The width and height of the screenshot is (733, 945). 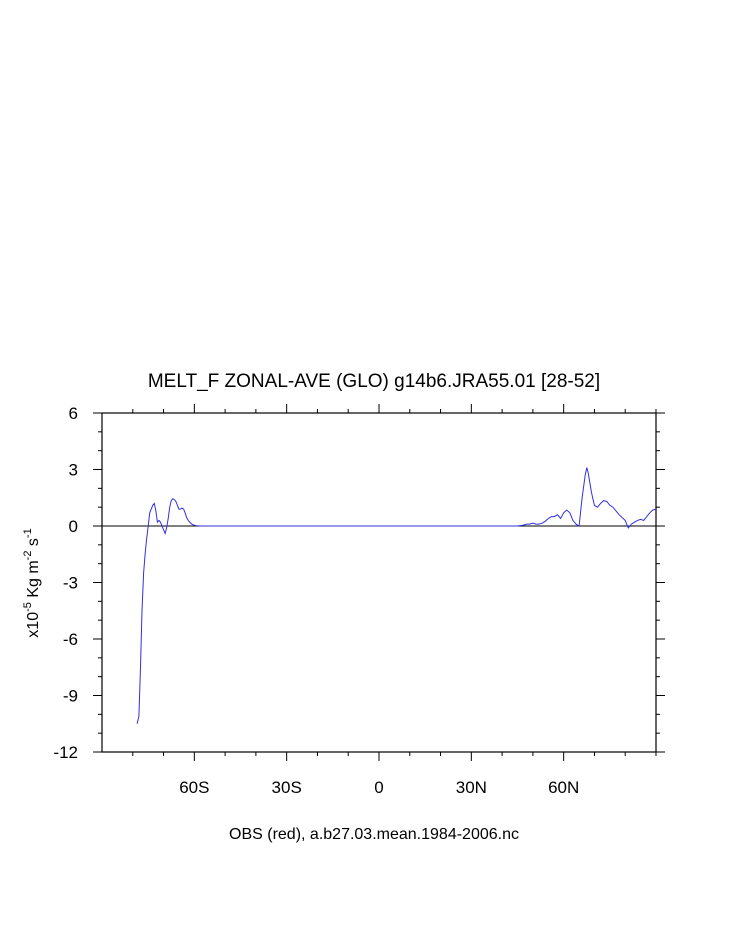 I want to click on y-axis-label: x10-5 Kg m-2 s-1, so click(x=32, y=582).